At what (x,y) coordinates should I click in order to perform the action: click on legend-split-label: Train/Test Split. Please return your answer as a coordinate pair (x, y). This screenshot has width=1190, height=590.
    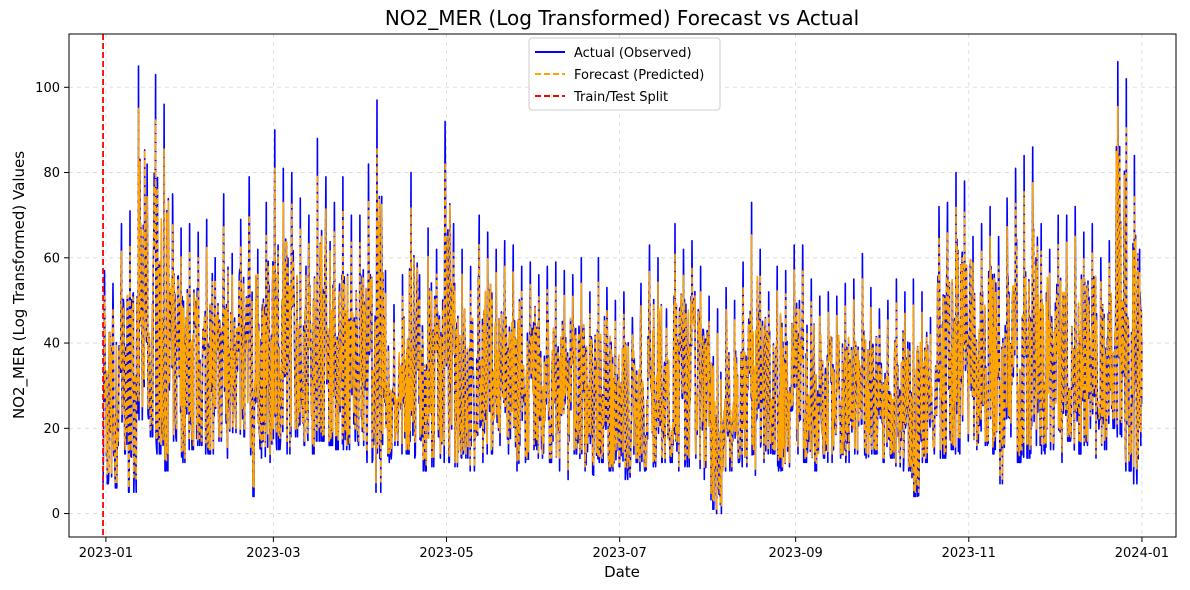
    Looking at the image, I should click on (620, 97).